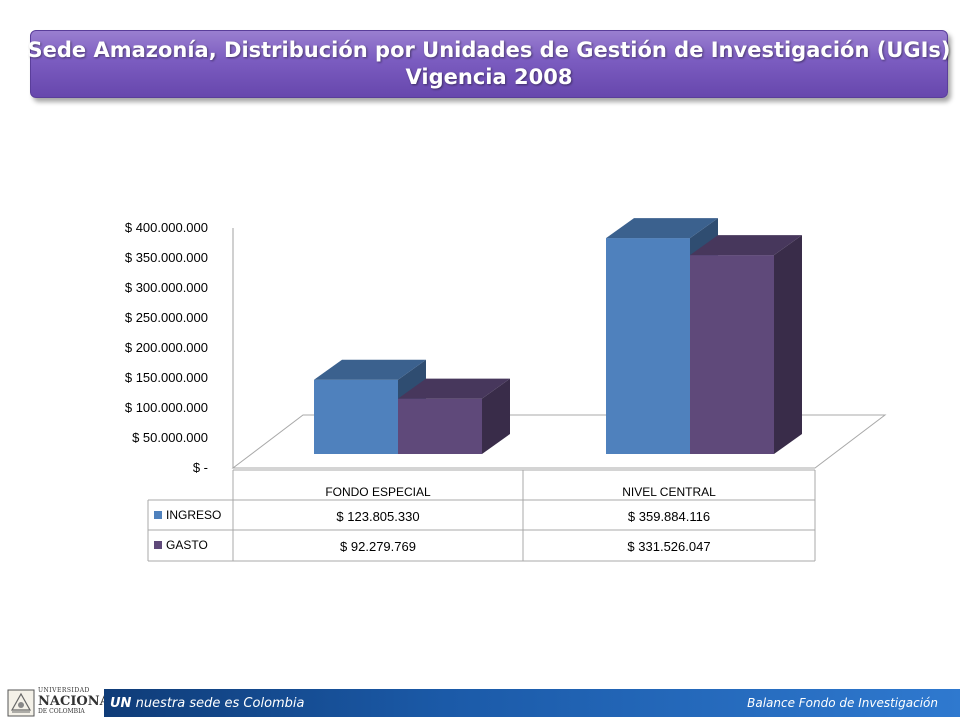 Image resolution: width=960 pixels, height=720 pixels. I want to click on logo-line-2: NACIONAL, so click(78, 701).